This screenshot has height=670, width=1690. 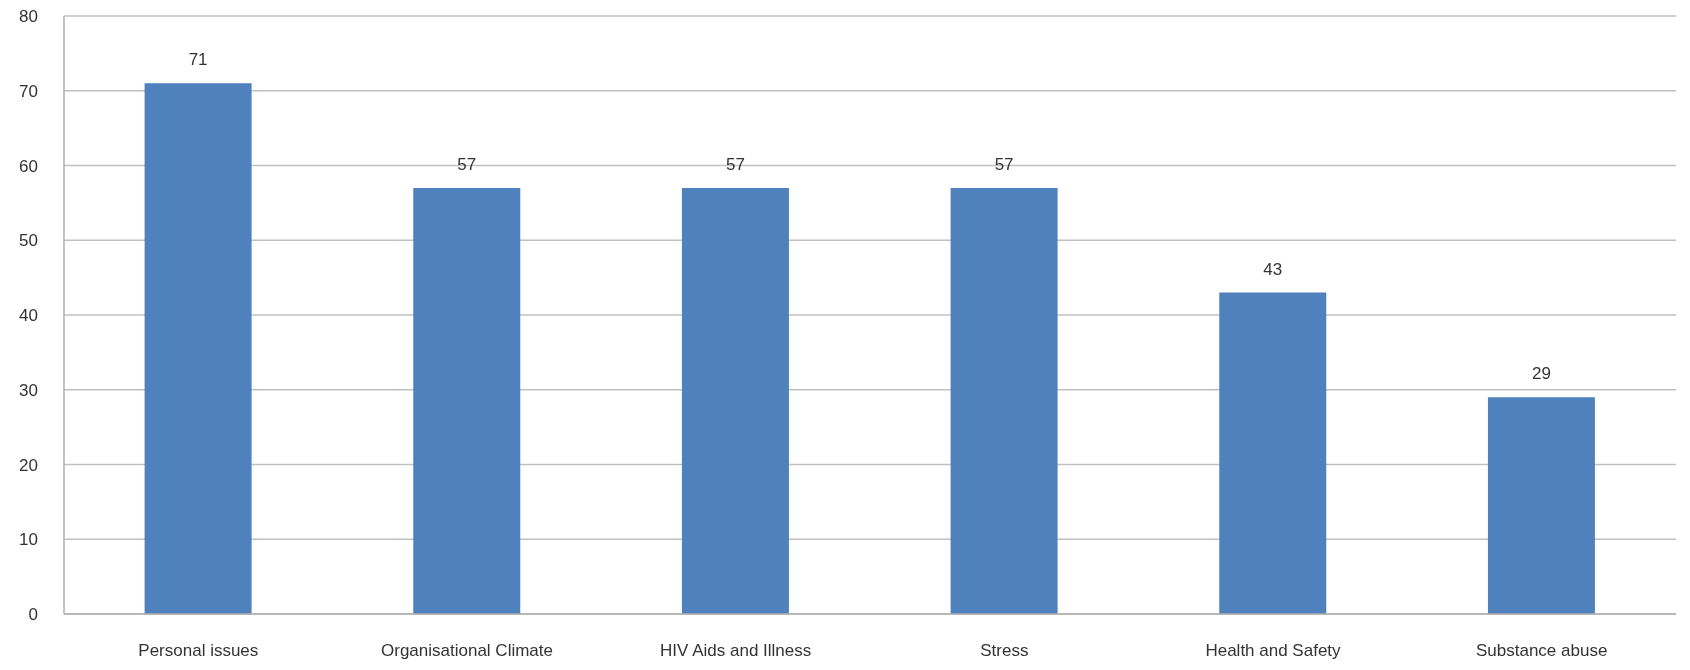 I want to click on data-label: 71, so click(x=198, y=60).